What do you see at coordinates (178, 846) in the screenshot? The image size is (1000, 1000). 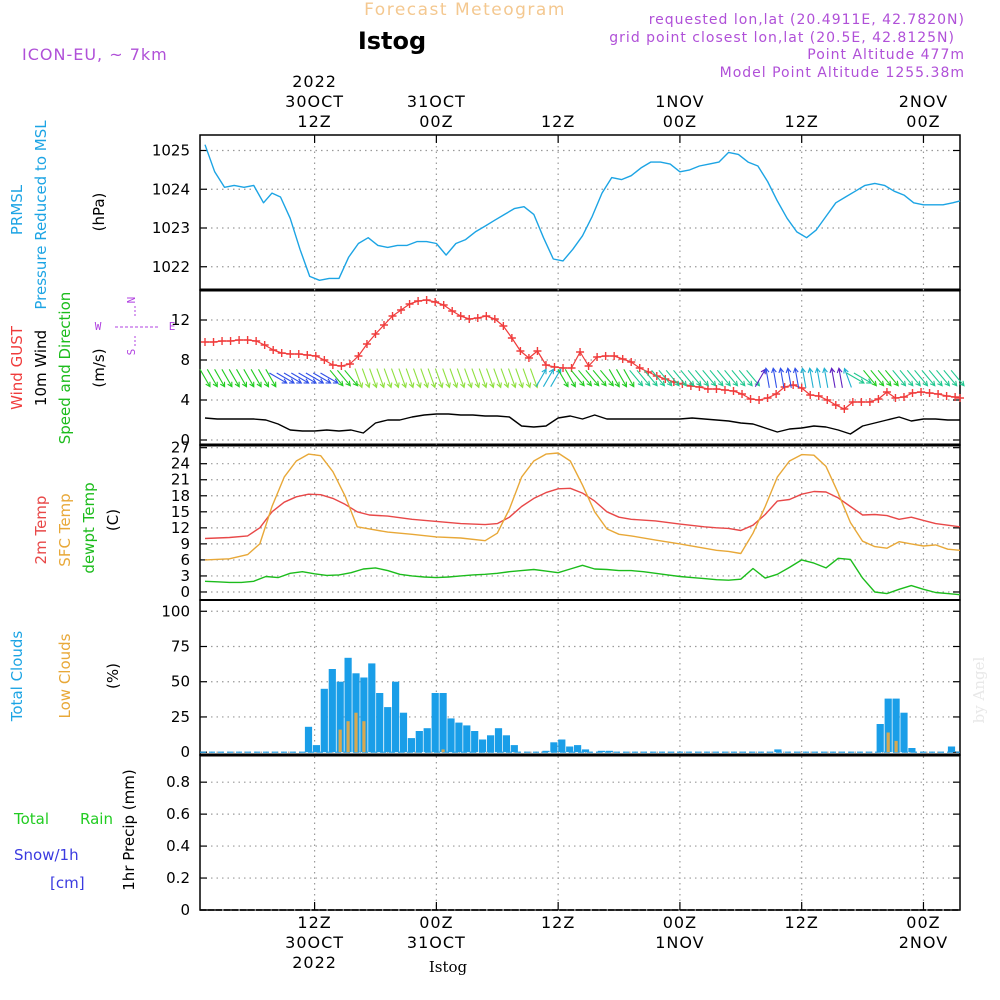 I see `y-tick-label: 0.4` at bounding box center [178, 846].